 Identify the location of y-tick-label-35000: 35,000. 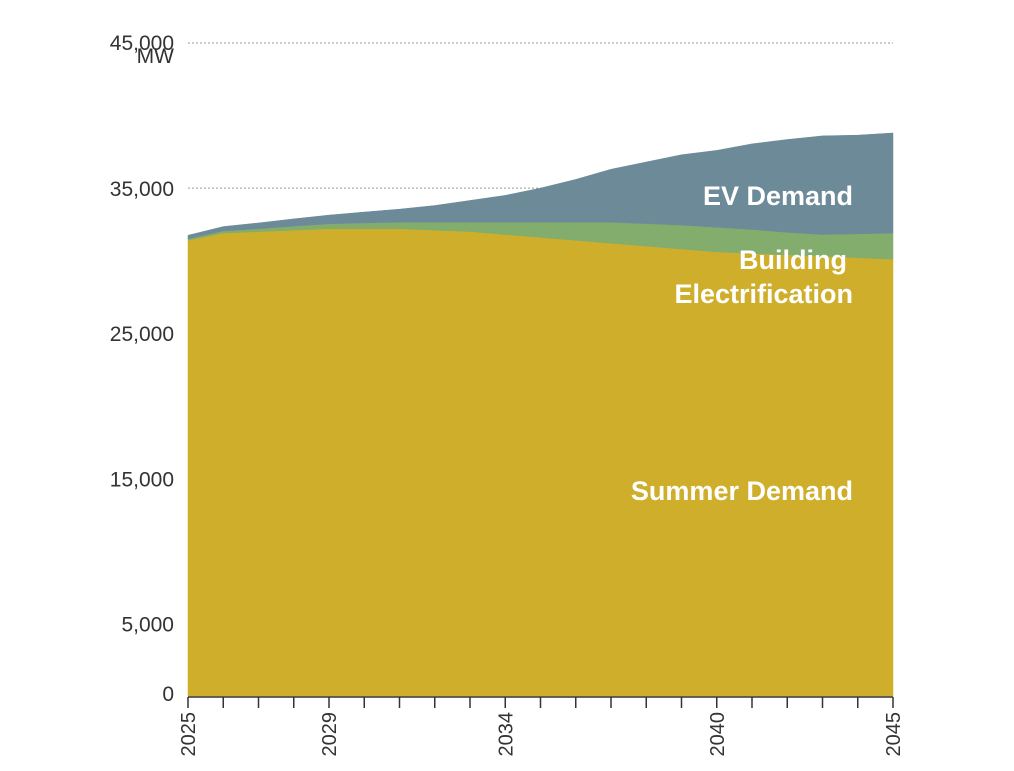
(142, 189).